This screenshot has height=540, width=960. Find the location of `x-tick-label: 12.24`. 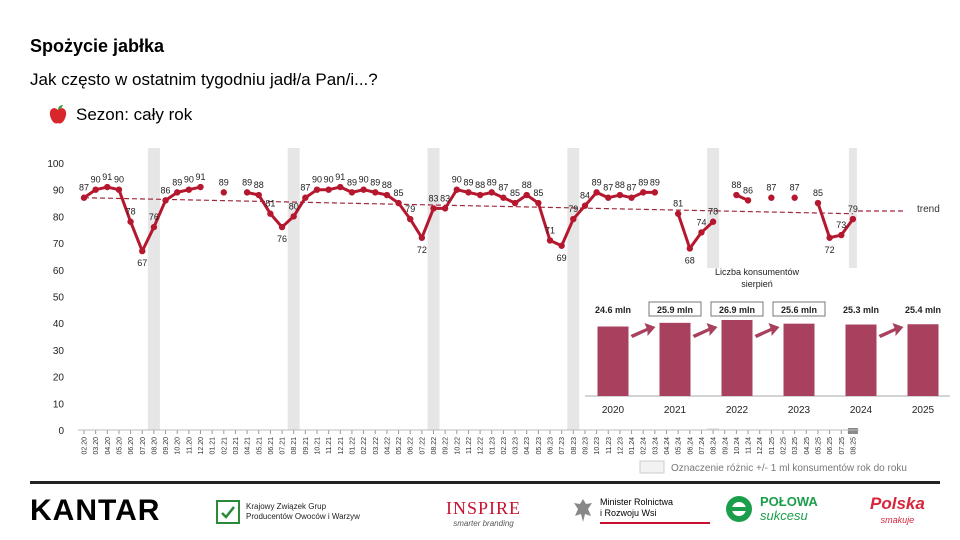

x-tick-label: 12.24 is located at coordinates (760, 446).